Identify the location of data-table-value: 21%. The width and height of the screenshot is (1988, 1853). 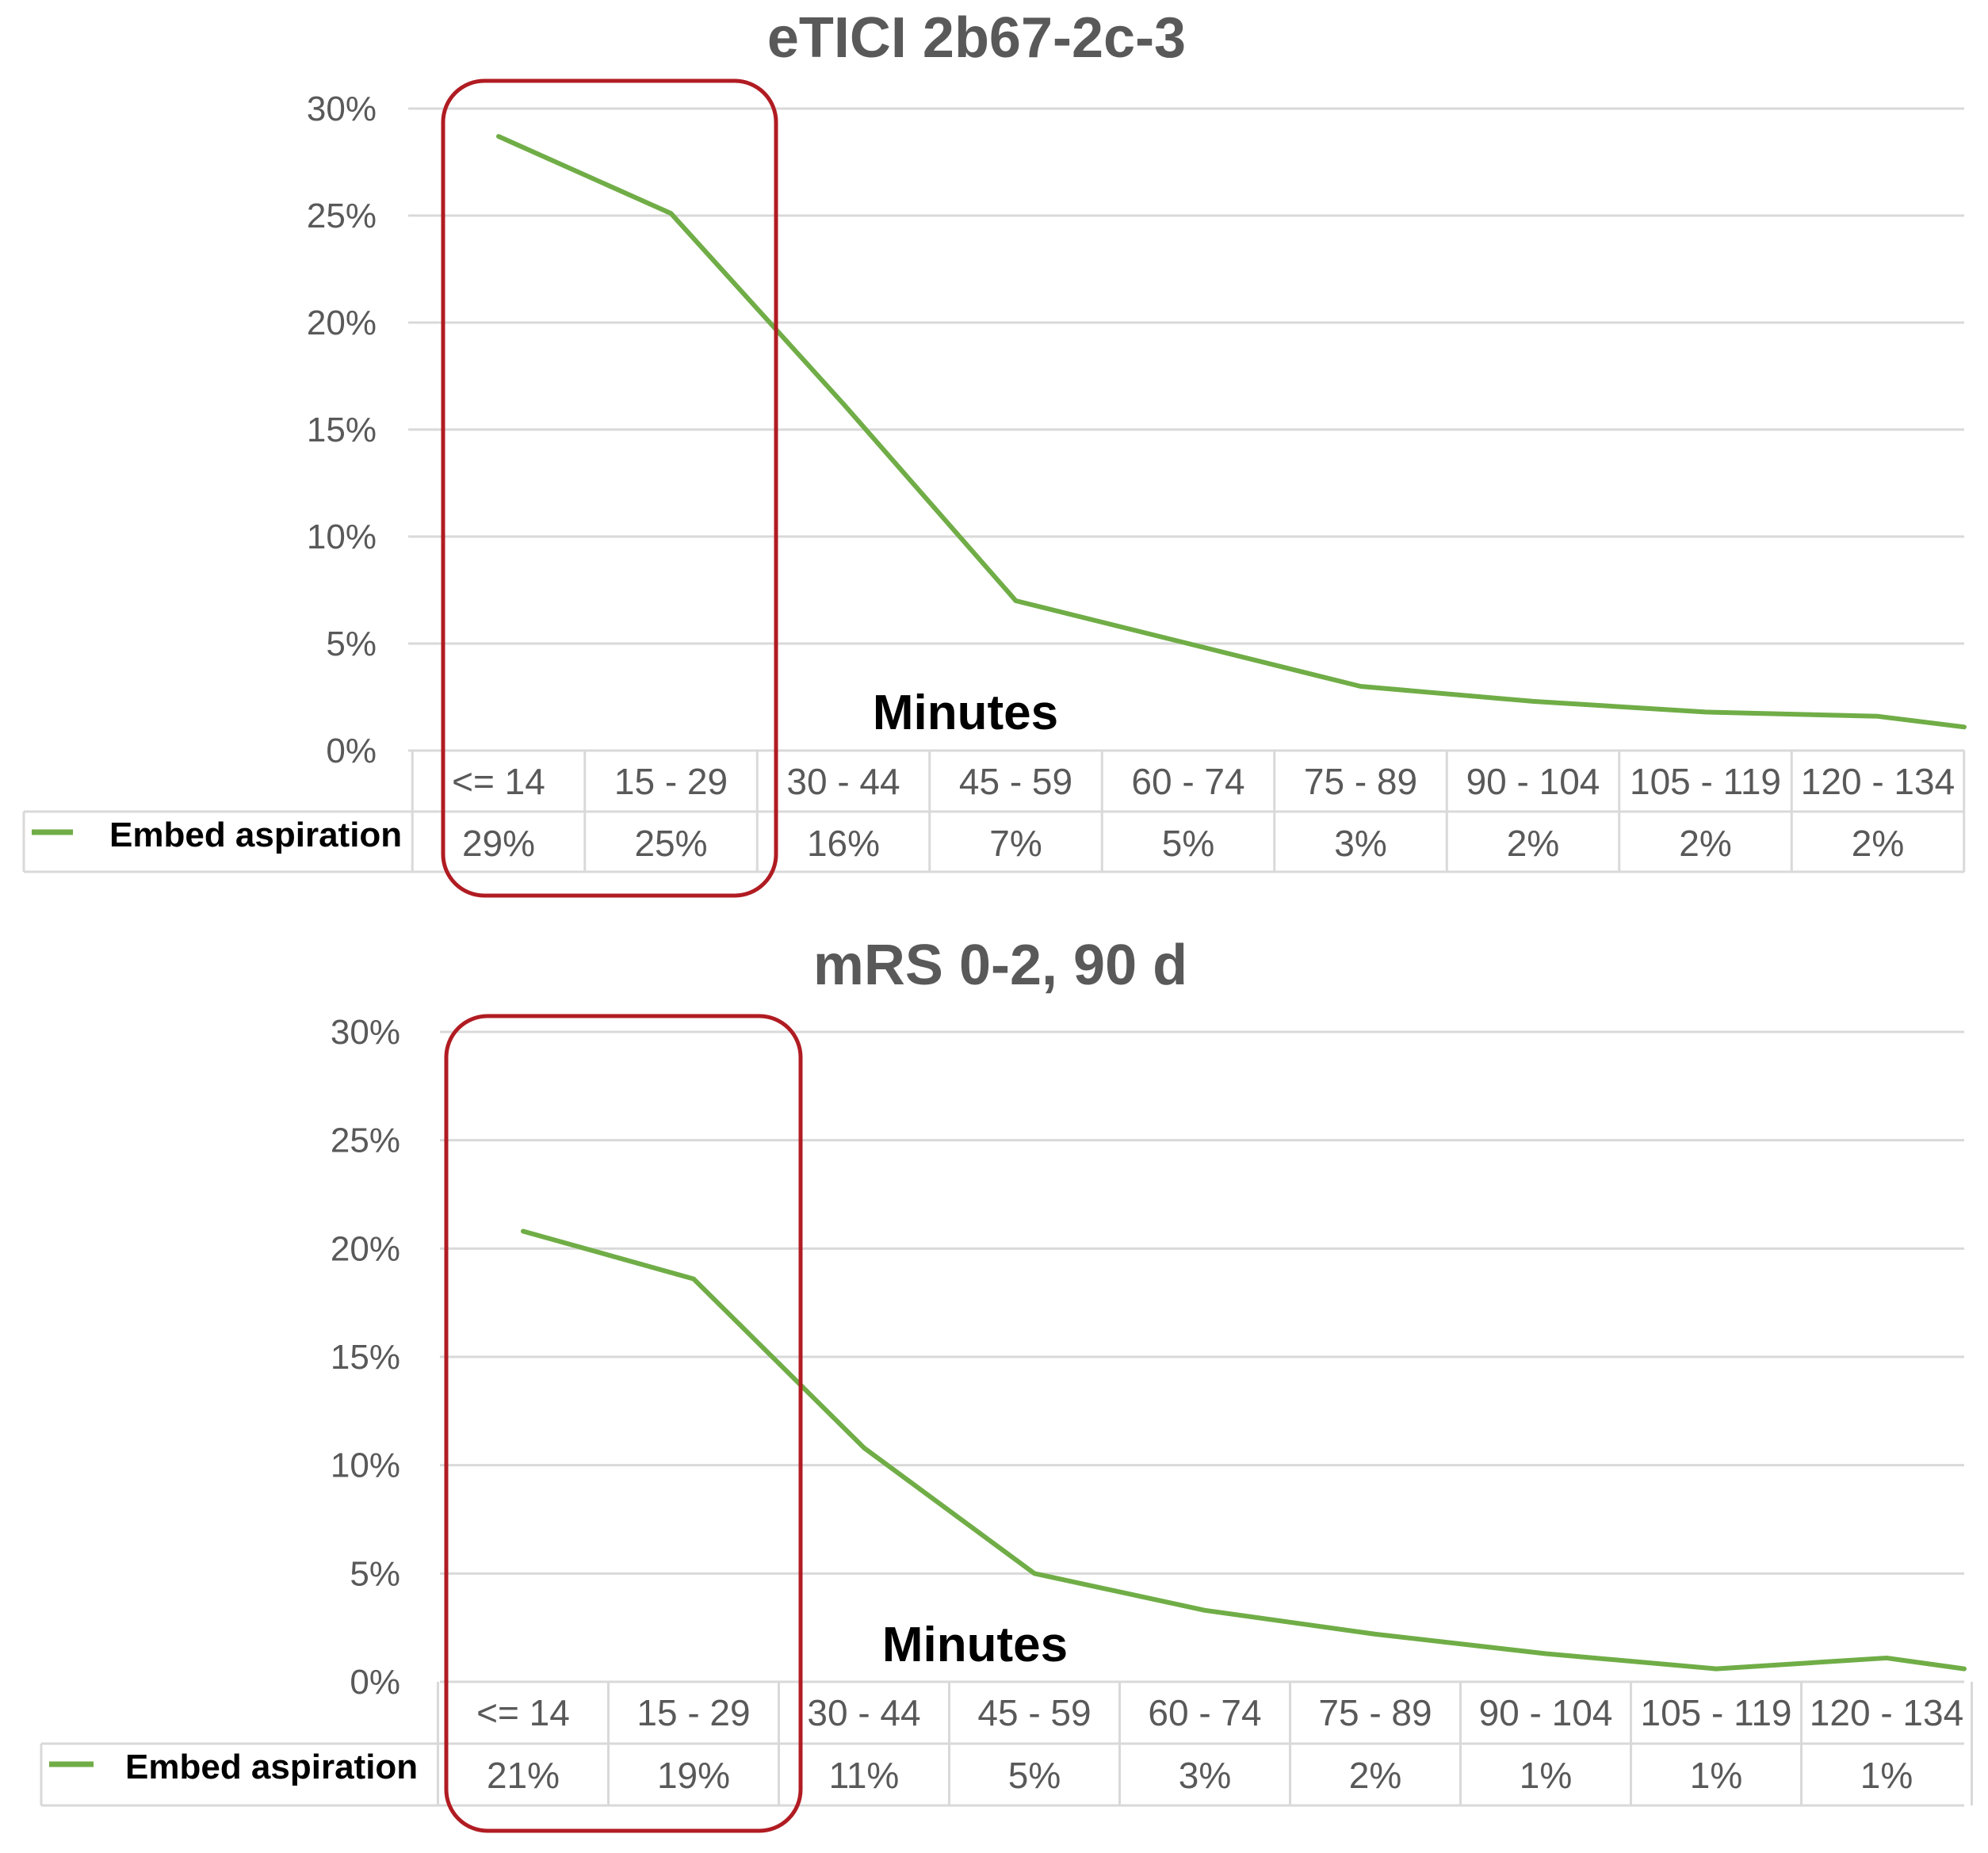
(523, 1775).